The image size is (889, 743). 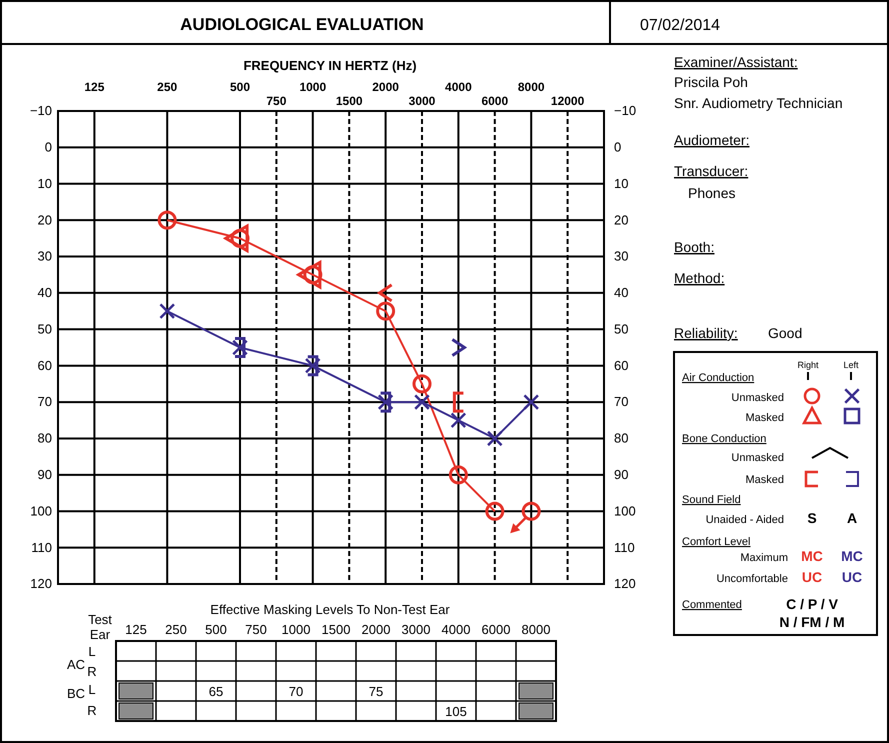 I want to click on text: 3000, so click(x=416, y=629).